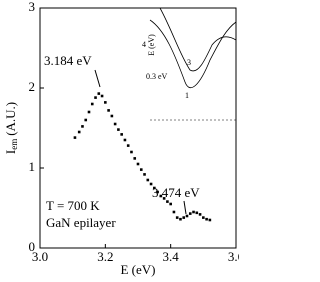  Describe the element at coordinates (233, 256) in the screenshot. I see `x-tick-label: 3.6` at that location.